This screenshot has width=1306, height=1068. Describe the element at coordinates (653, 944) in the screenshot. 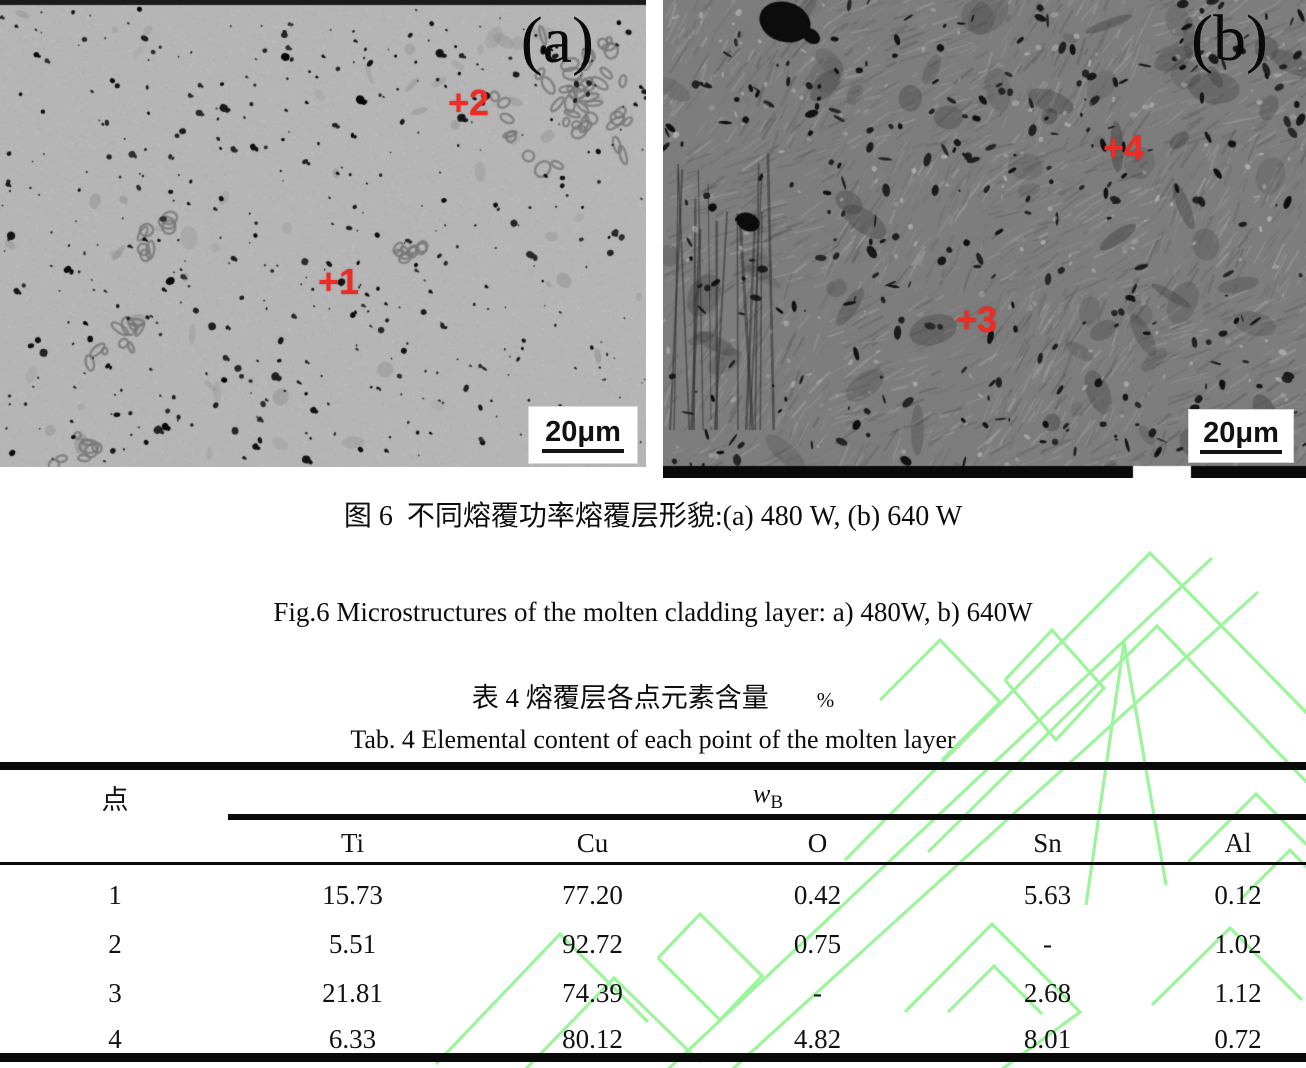

I see `table-row: 2 5.51 92.72 0.75 - 1.02` at that location.